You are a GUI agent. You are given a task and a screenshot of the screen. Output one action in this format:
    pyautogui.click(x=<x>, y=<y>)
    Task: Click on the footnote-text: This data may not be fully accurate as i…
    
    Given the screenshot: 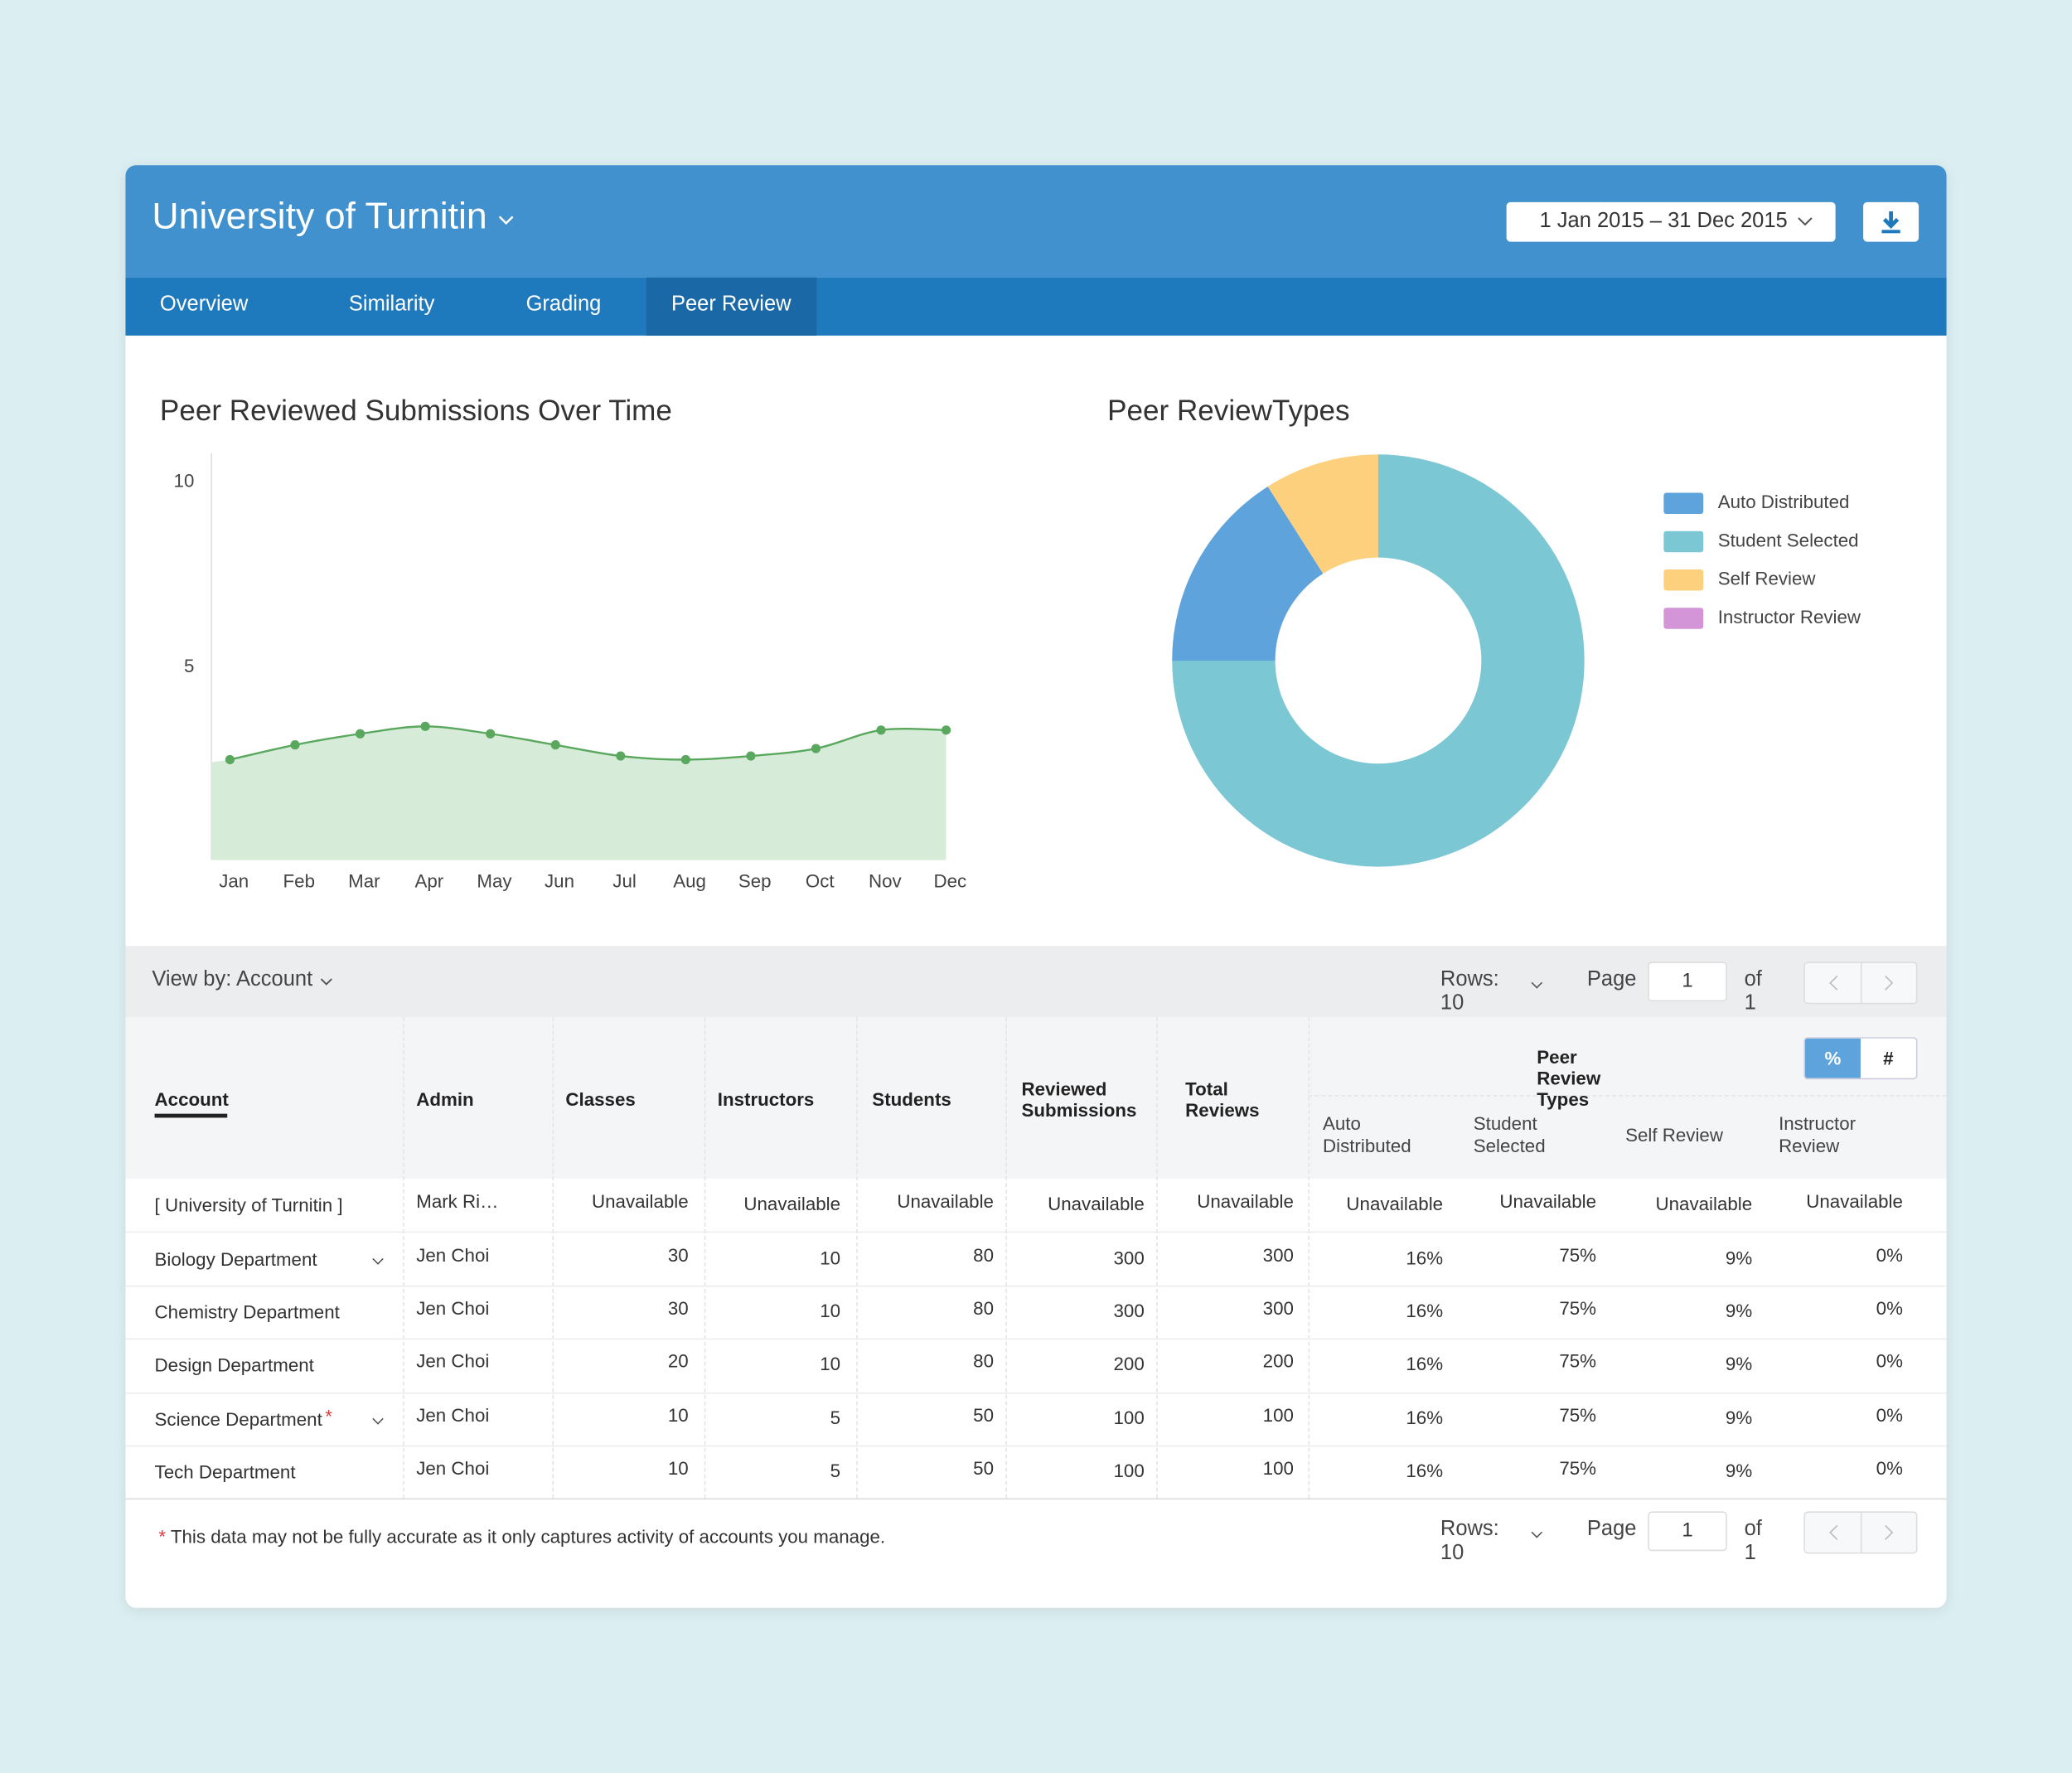 What is the action you would take?
    pyautogui.click(x=528, y=1536)
    